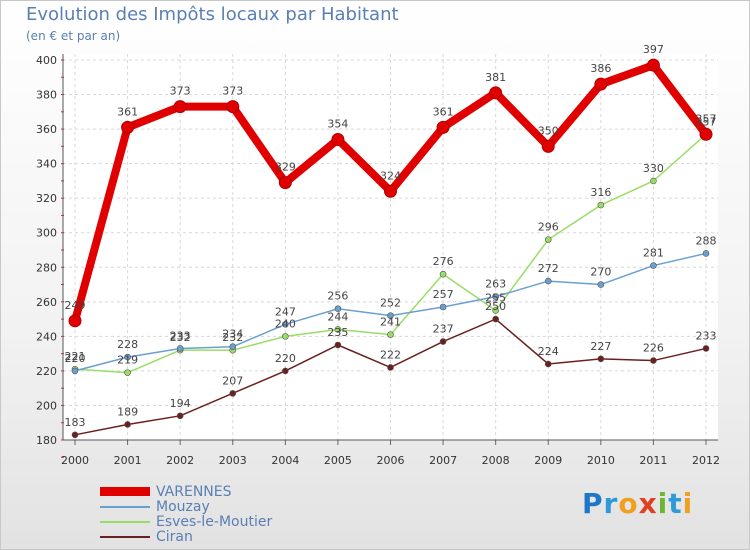  I want to click on x-tick-label: 2004, so click(285, 460).